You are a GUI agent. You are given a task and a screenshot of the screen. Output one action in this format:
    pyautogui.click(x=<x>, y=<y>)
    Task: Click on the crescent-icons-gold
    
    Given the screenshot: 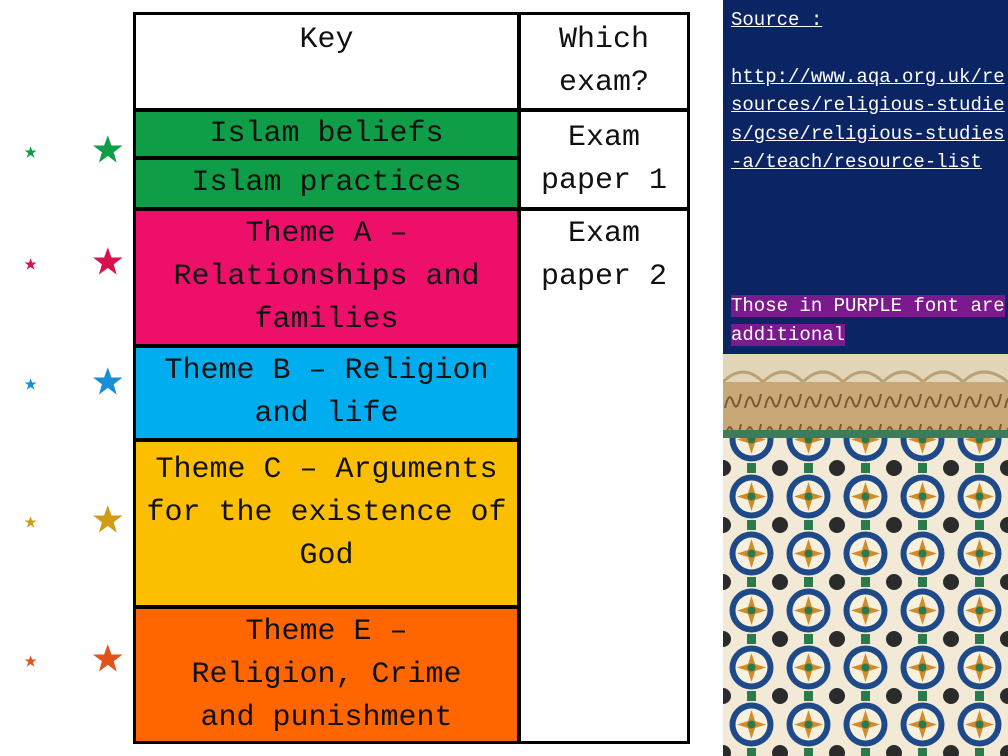 What is the action you would take?
    pyautogui.click(x=66, y=523)
    